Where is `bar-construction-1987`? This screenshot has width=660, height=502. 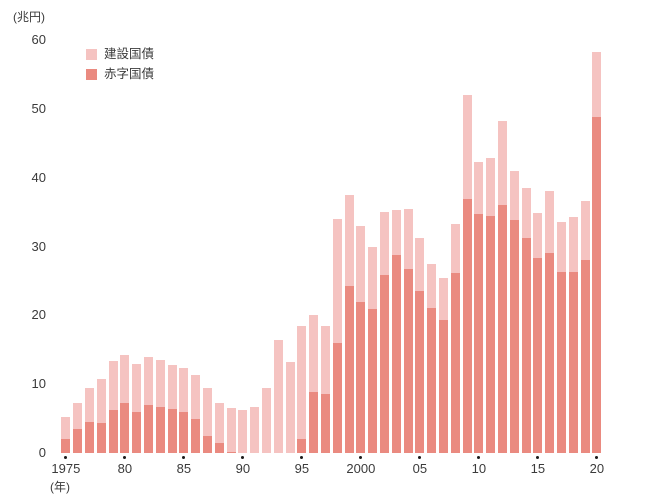 bar-construction-1987 is located at coordinates (207, 412).